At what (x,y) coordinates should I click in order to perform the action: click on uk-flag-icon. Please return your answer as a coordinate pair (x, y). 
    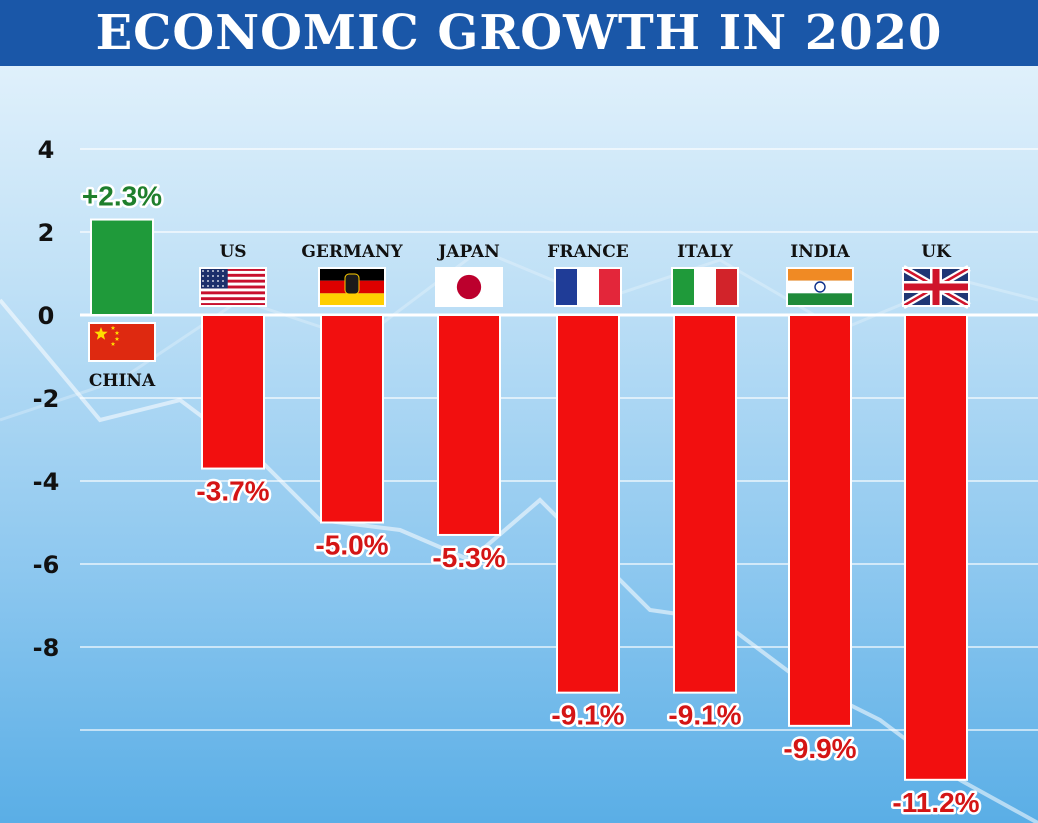
    Looking at the image, I should click on (936, 287).